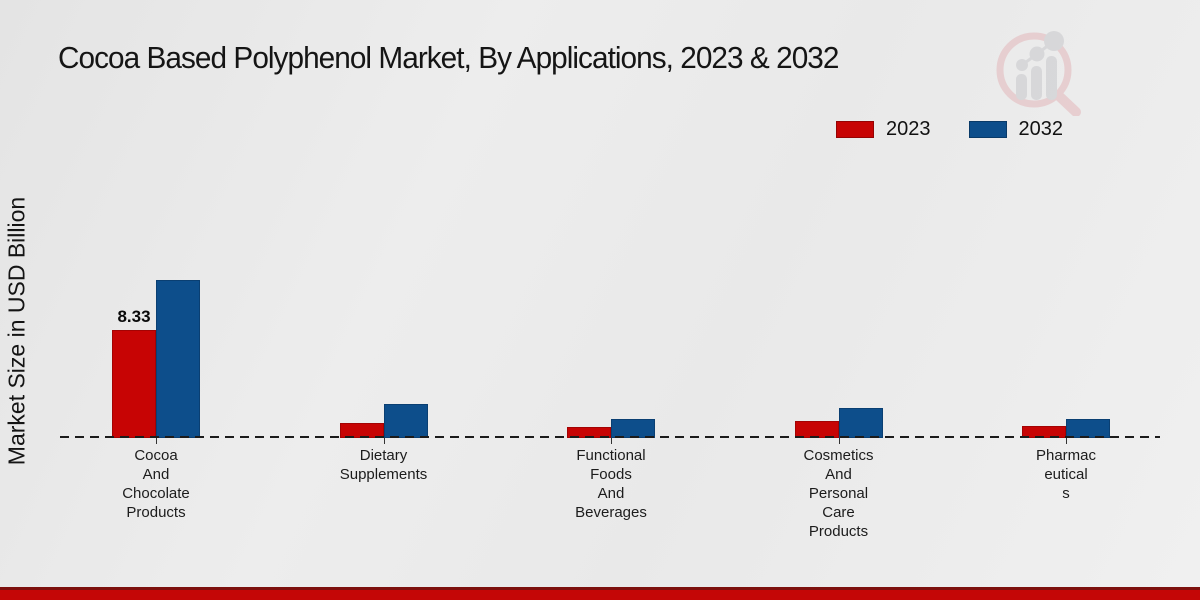 This screenshot has width=1200, height=600. What do you see at coordinates (1016, 129) in the screenshot?
I see `legend-item-2032: 2032` at bounding box center [1016, 129].